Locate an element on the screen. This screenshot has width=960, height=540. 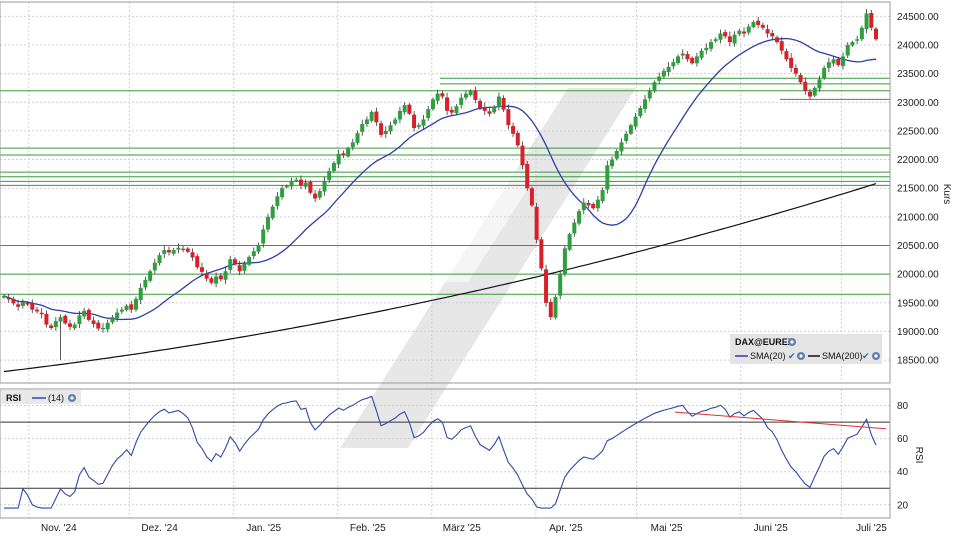
date-tick-label: Nov. '24 is located at coordinates (59, 528).